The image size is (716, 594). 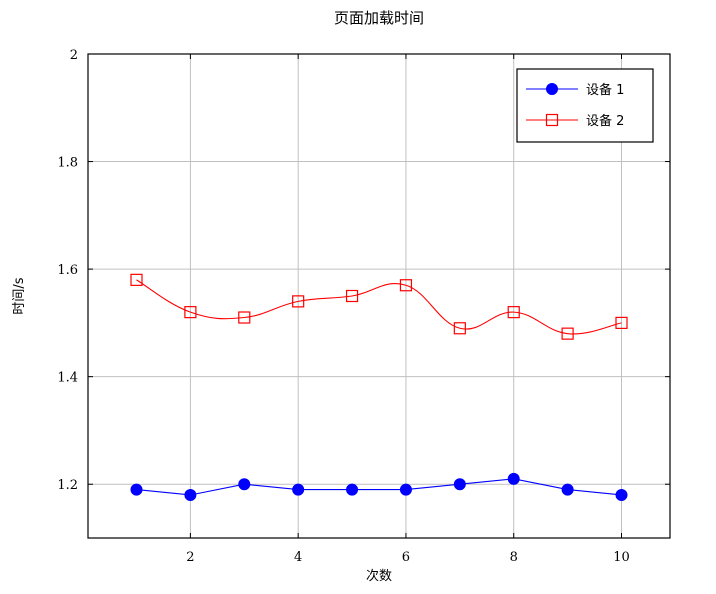 I want to click on legend-label: 设备 2, so click(x=605, y=121).